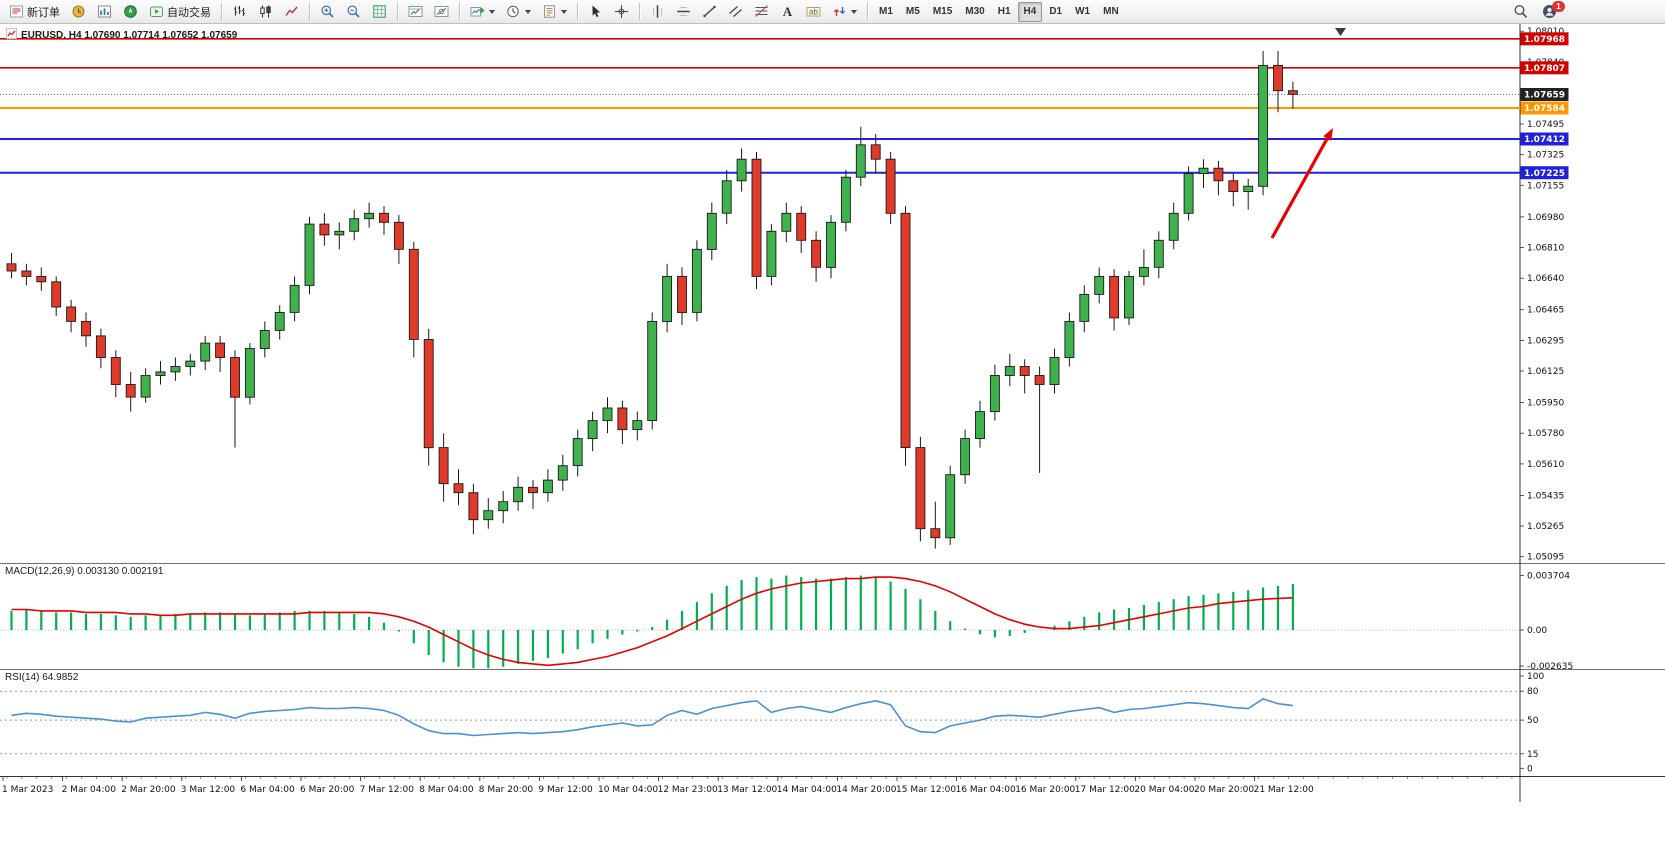 The width and height of the screenshot is (1665, 844). I want to click on cursor-button, so click(595, 12).